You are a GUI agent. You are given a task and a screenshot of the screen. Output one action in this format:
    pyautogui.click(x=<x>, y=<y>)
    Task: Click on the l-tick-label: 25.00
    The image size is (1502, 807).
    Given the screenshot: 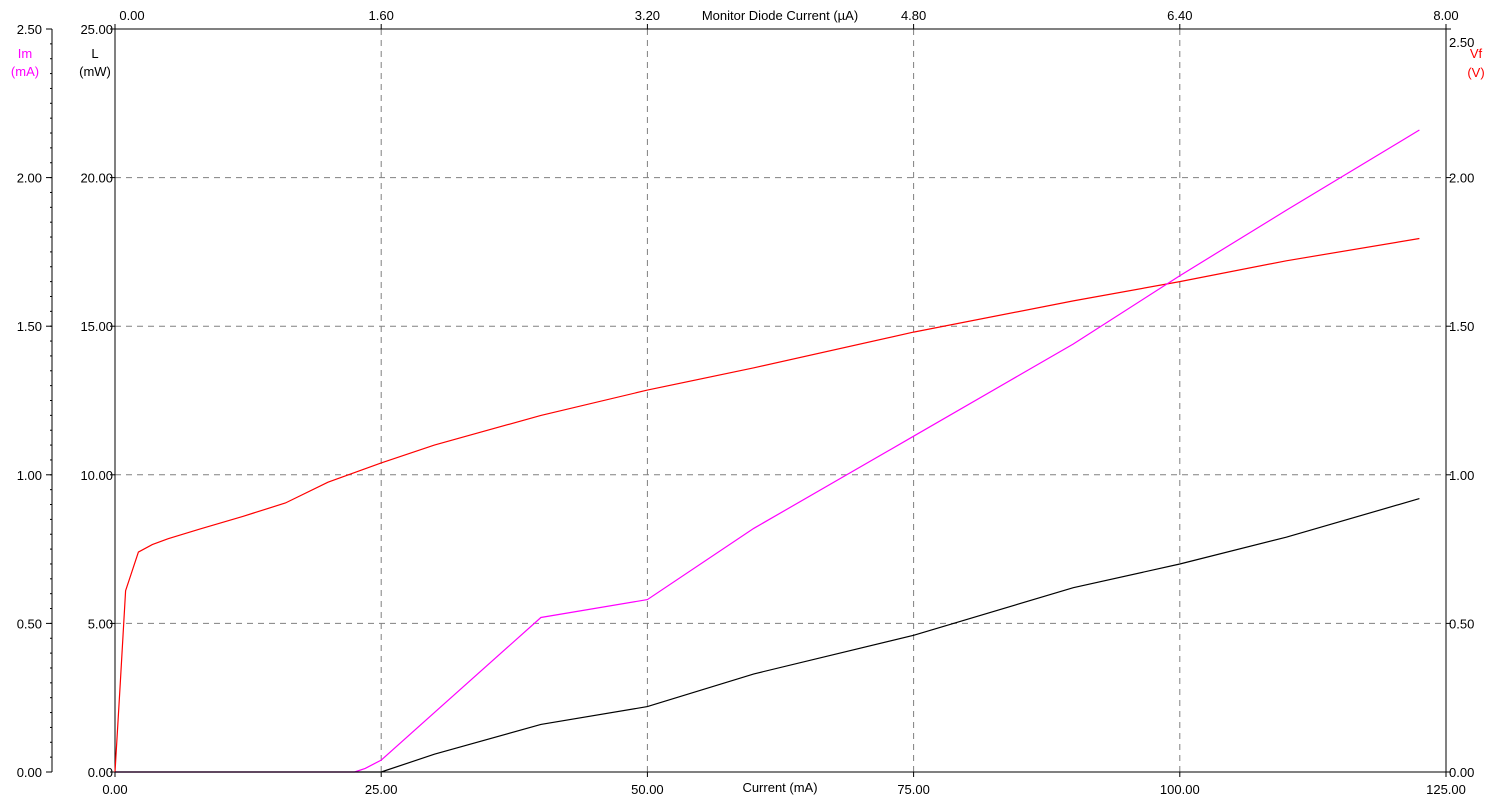 What is the action you would take?
    pyautogui.click(x=96, y=29)
    